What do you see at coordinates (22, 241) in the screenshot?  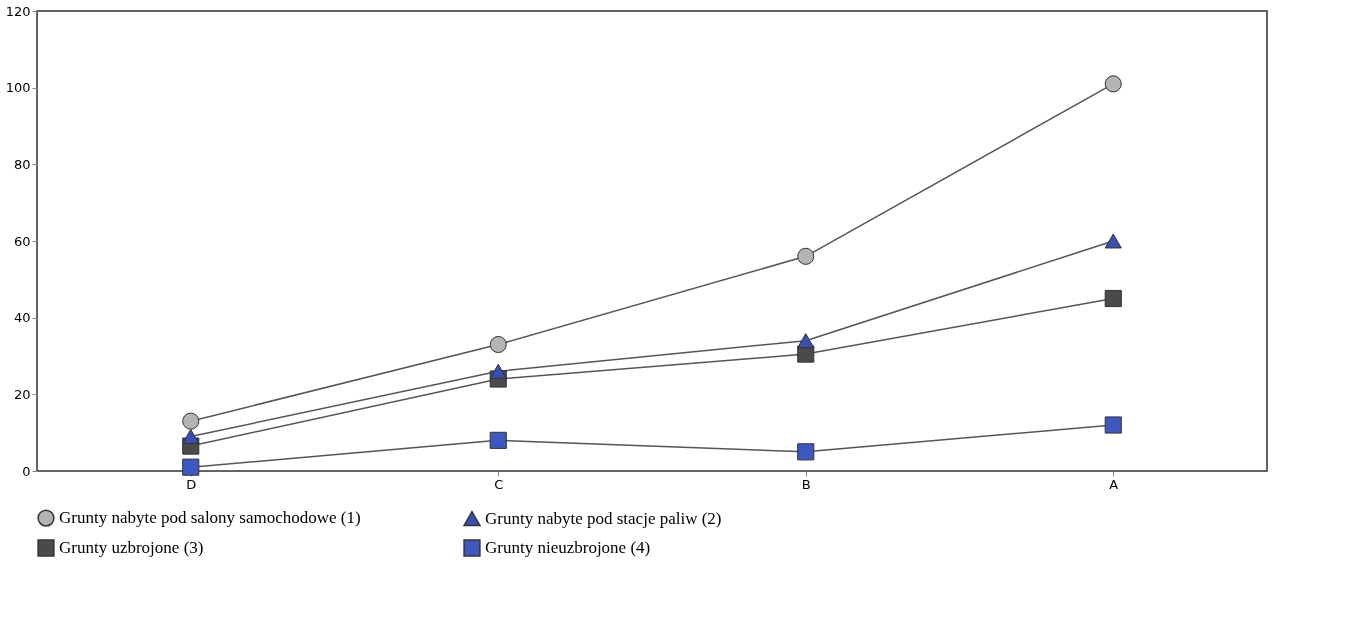 I see `y-tick-label: 60` at bounding box center [22, 241].